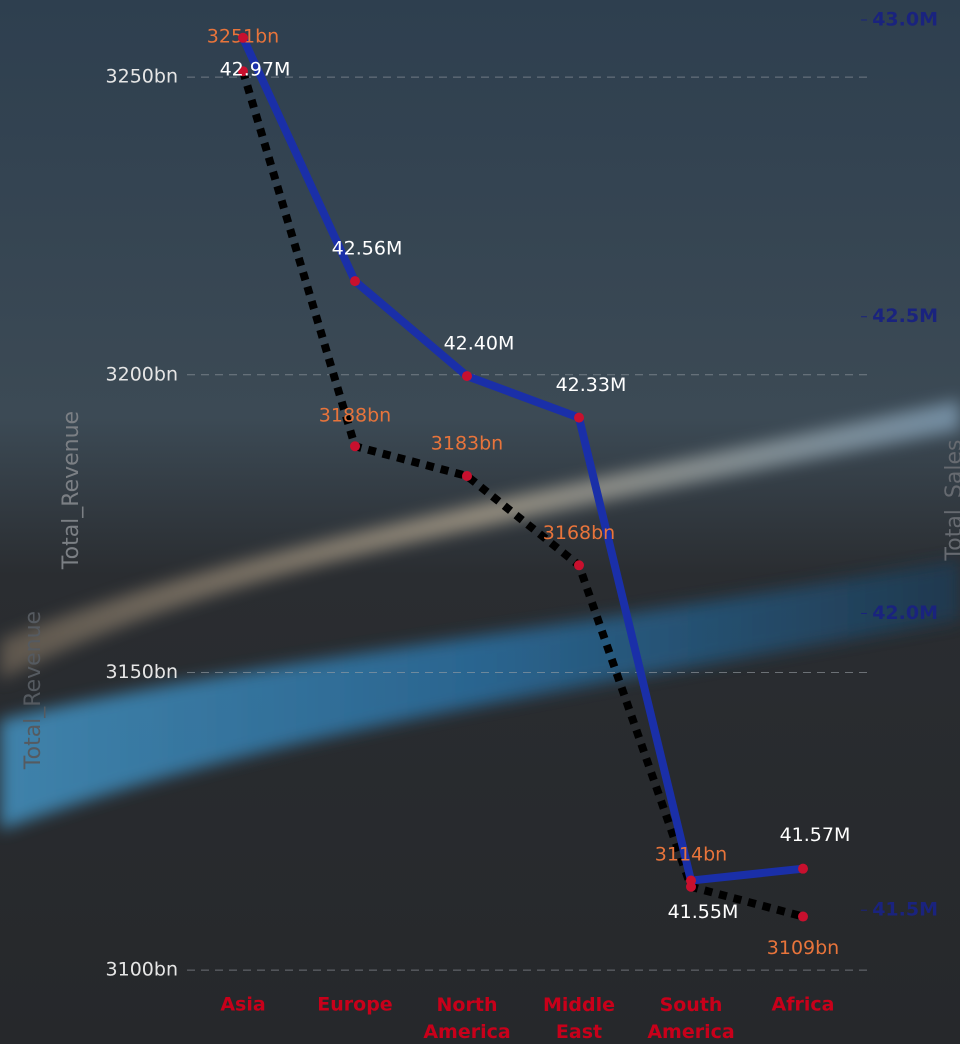  Describe the element at coordinates (242, 1005) in the screenshot. I see `x-tick-label: Asia` at that location.